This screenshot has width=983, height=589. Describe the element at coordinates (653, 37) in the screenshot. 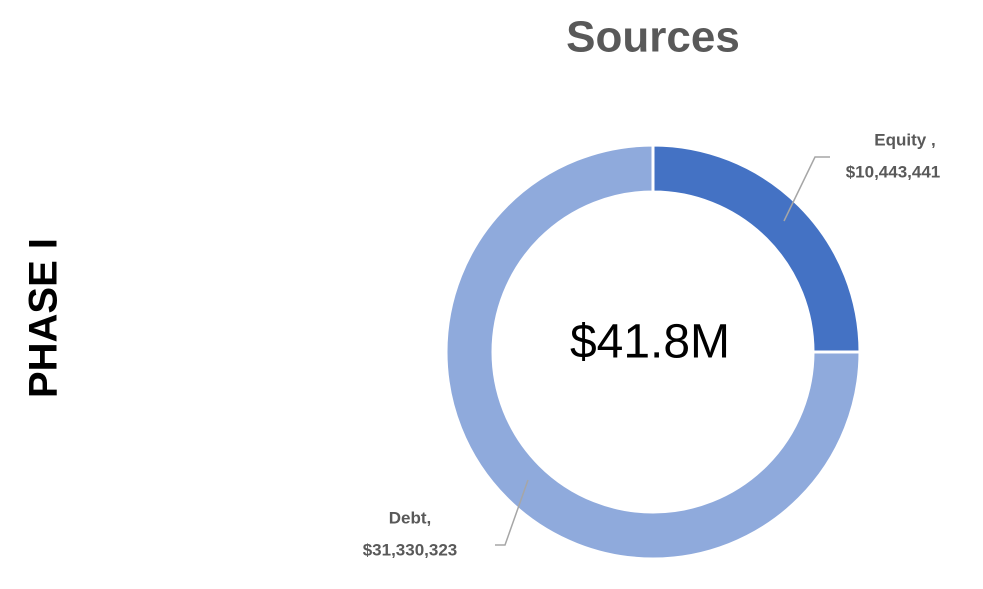

I see `chart-title: Sources` at that location.